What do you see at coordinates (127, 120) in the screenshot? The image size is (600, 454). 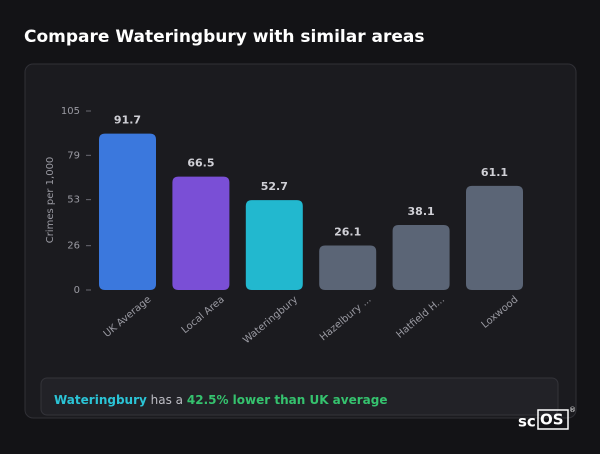 I see `value-label: 91.7` at bounding box center [127, 120].